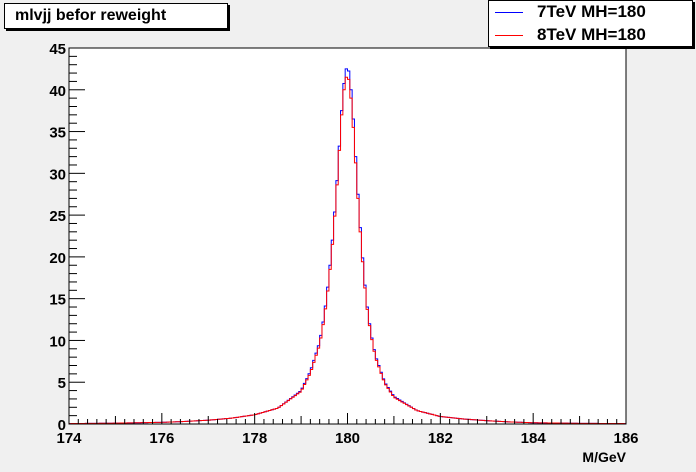 Image resolution: width=696 pixels, height=472 pixels. Describe the element at coordinates (57, 91) in the screenshot. I see `y-tick-label-8: 40` at that location.